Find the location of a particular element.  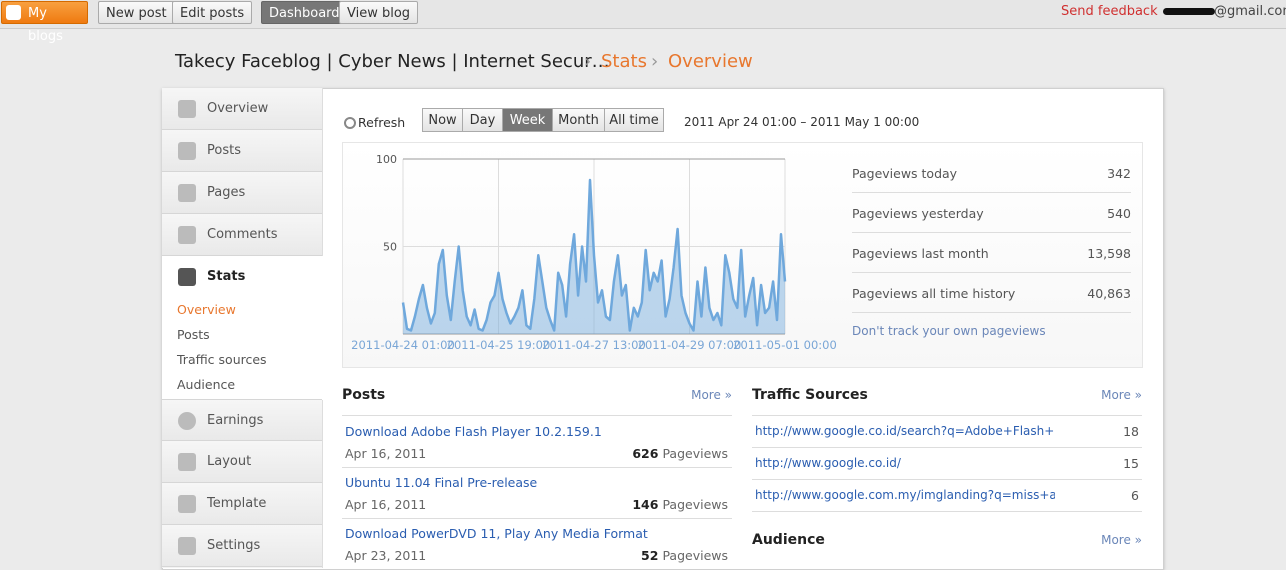

nav-item-selected: Stats is located at coordinates (242, 277).